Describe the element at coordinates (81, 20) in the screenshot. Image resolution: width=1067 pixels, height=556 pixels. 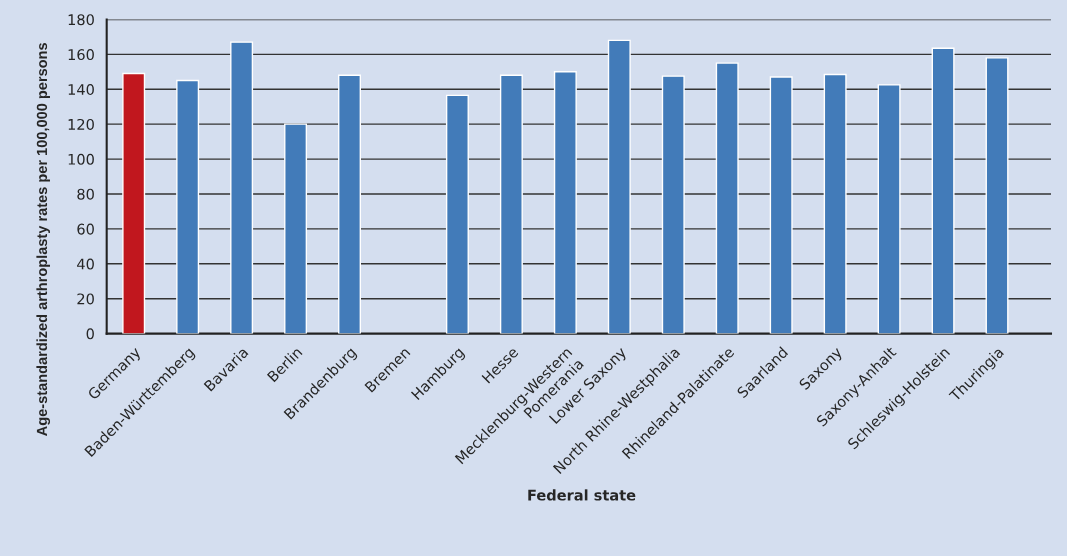
I see `y-tick-label: 180` at that location.